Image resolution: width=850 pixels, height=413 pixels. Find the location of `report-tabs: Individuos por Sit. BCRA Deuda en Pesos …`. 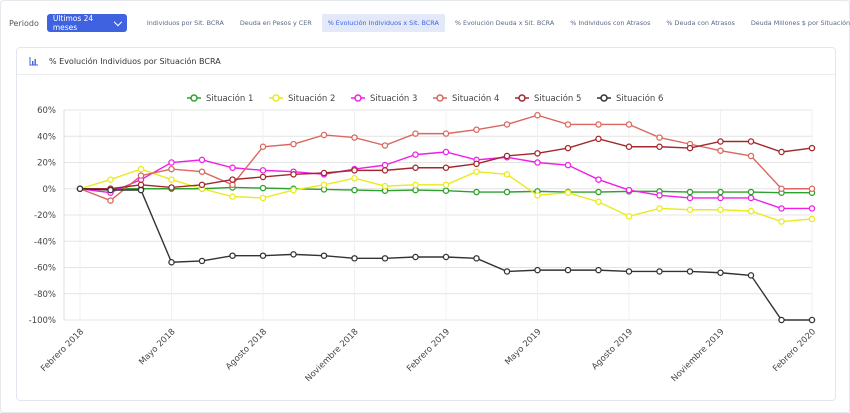

report-tabs: Individuos por Sit. BCRA Deuda en Pesos … is located at coordinates (495, 23).